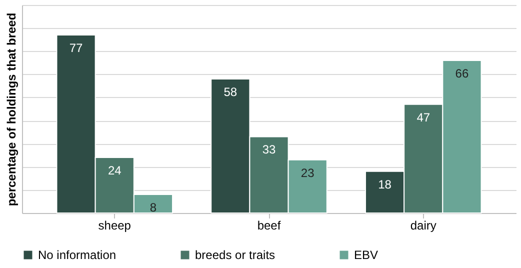  Describe the element at coordinates (76, 48) in the screenshot. I see `data-label: 77` at that location.